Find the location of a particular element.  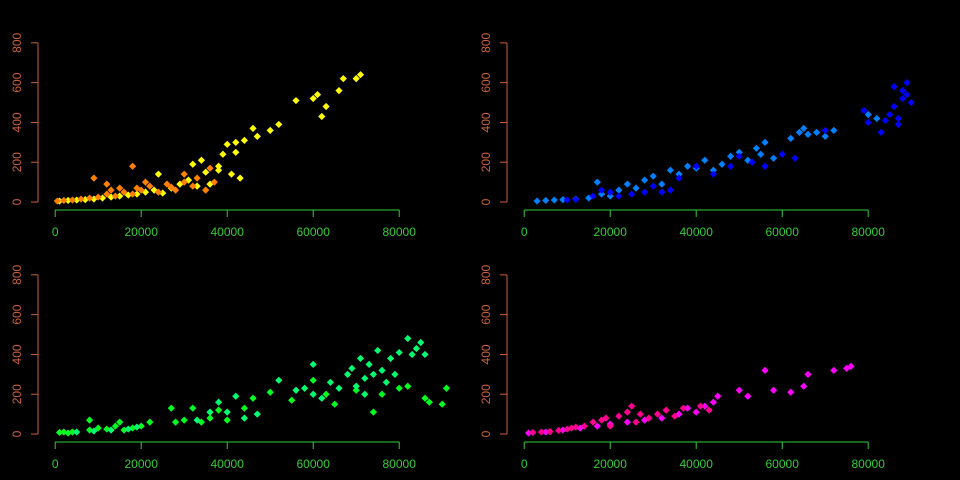

x-tick-label: 20000 is located at coordinates (142, 464).